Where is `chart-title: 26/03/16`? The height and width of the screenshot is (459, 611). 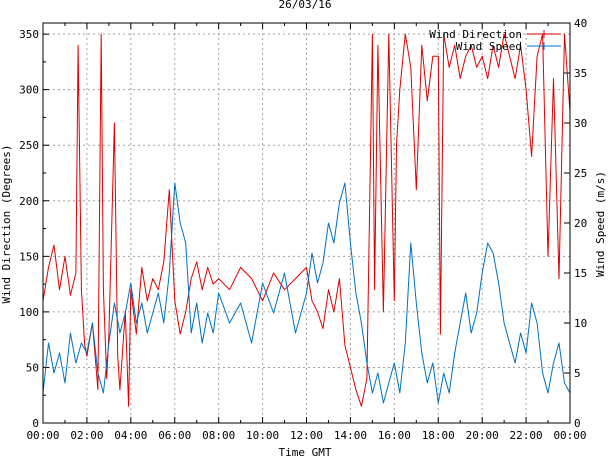 chart-title: 26/03/16 is located at coordinates (305, 5).